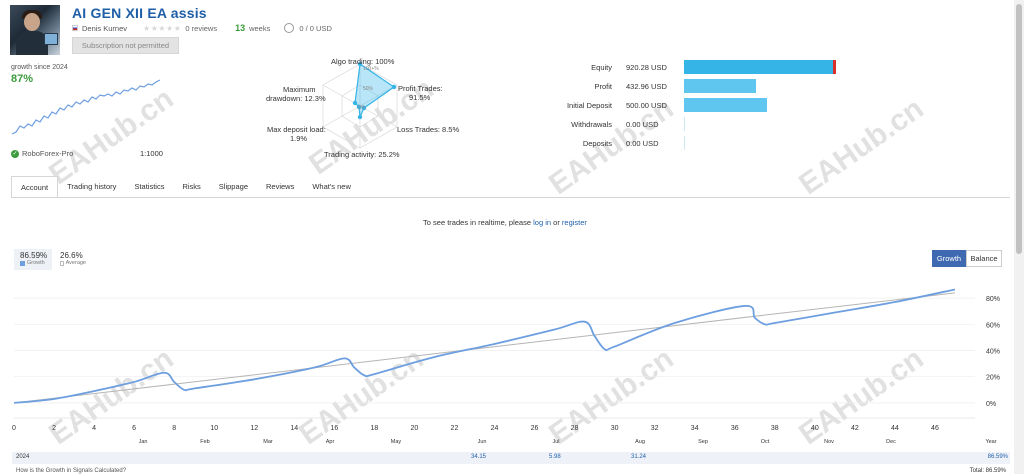 The height and width of the screenshot is (474, 1024). I want to click on month-label: Year, so click(990, 442).